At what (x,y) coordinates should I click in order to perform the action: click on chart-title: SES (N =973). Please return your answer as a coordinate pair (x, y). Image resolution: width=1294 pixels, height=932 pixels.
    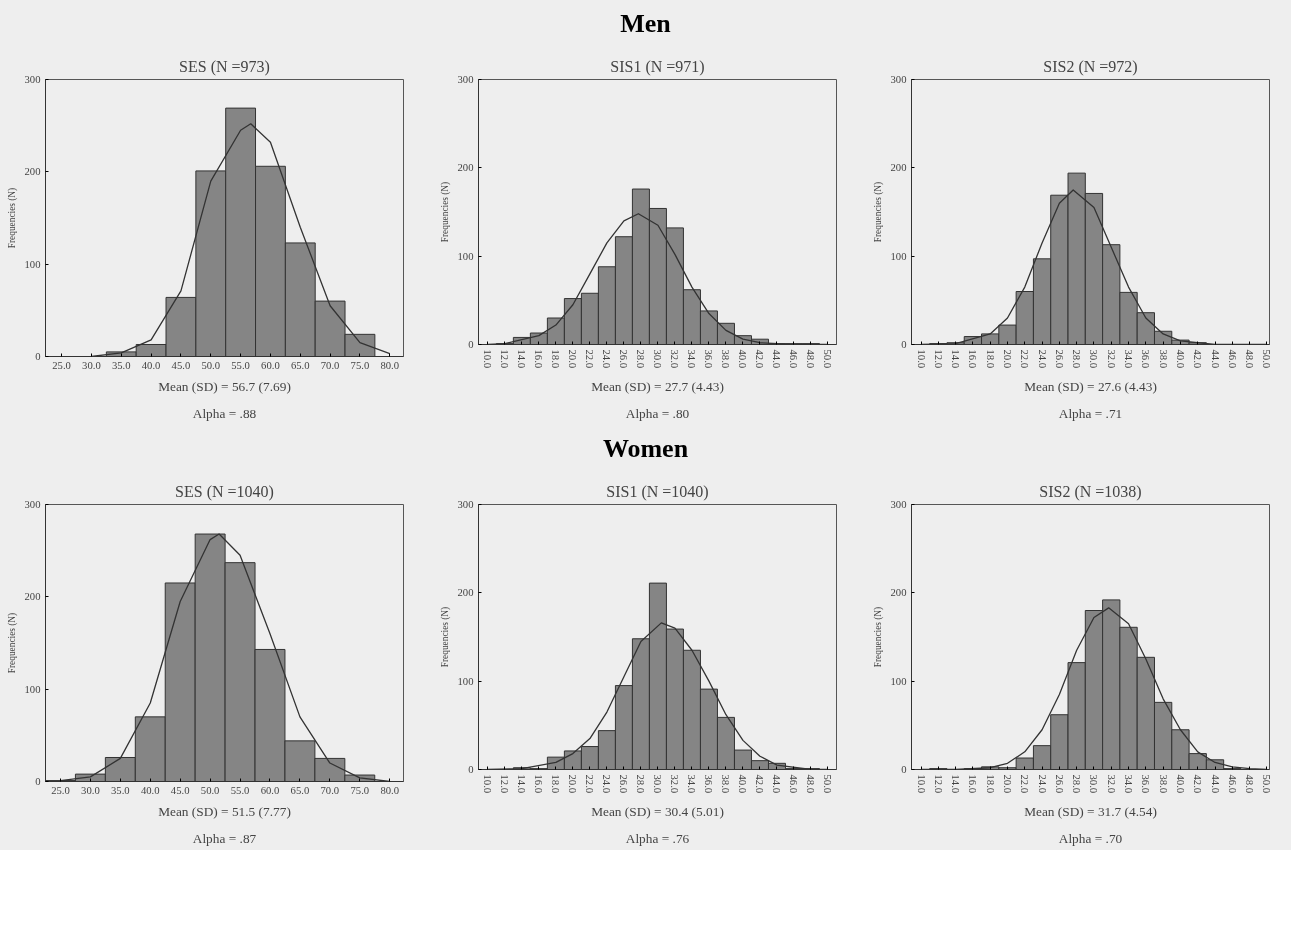
    Looking at the image, I should click on (224, 66).